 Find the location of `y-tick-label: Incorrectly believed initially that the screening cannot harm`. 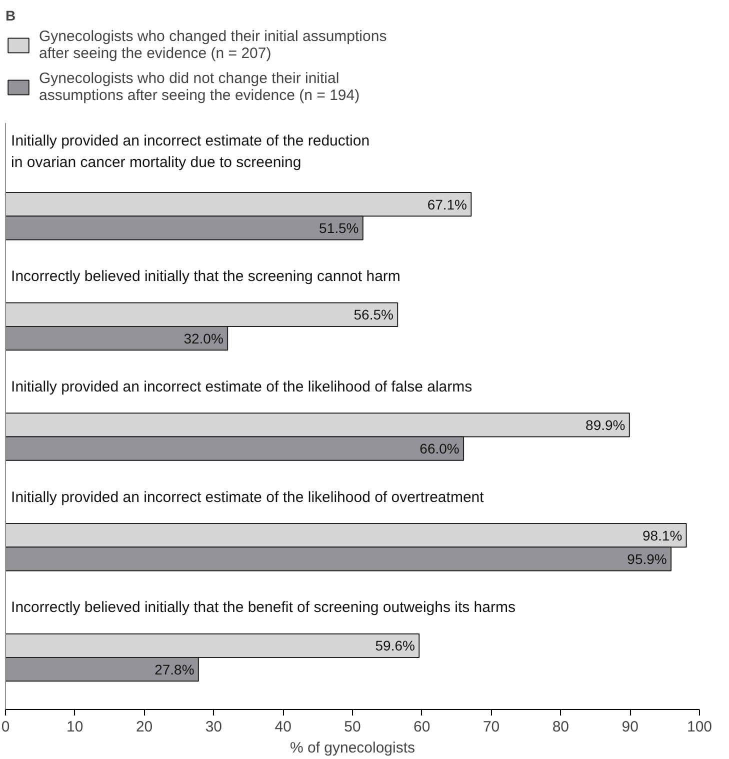

y-tick-label: Incorrectly believed initially that the screening cannot harm is located at coordinates (205, 277).